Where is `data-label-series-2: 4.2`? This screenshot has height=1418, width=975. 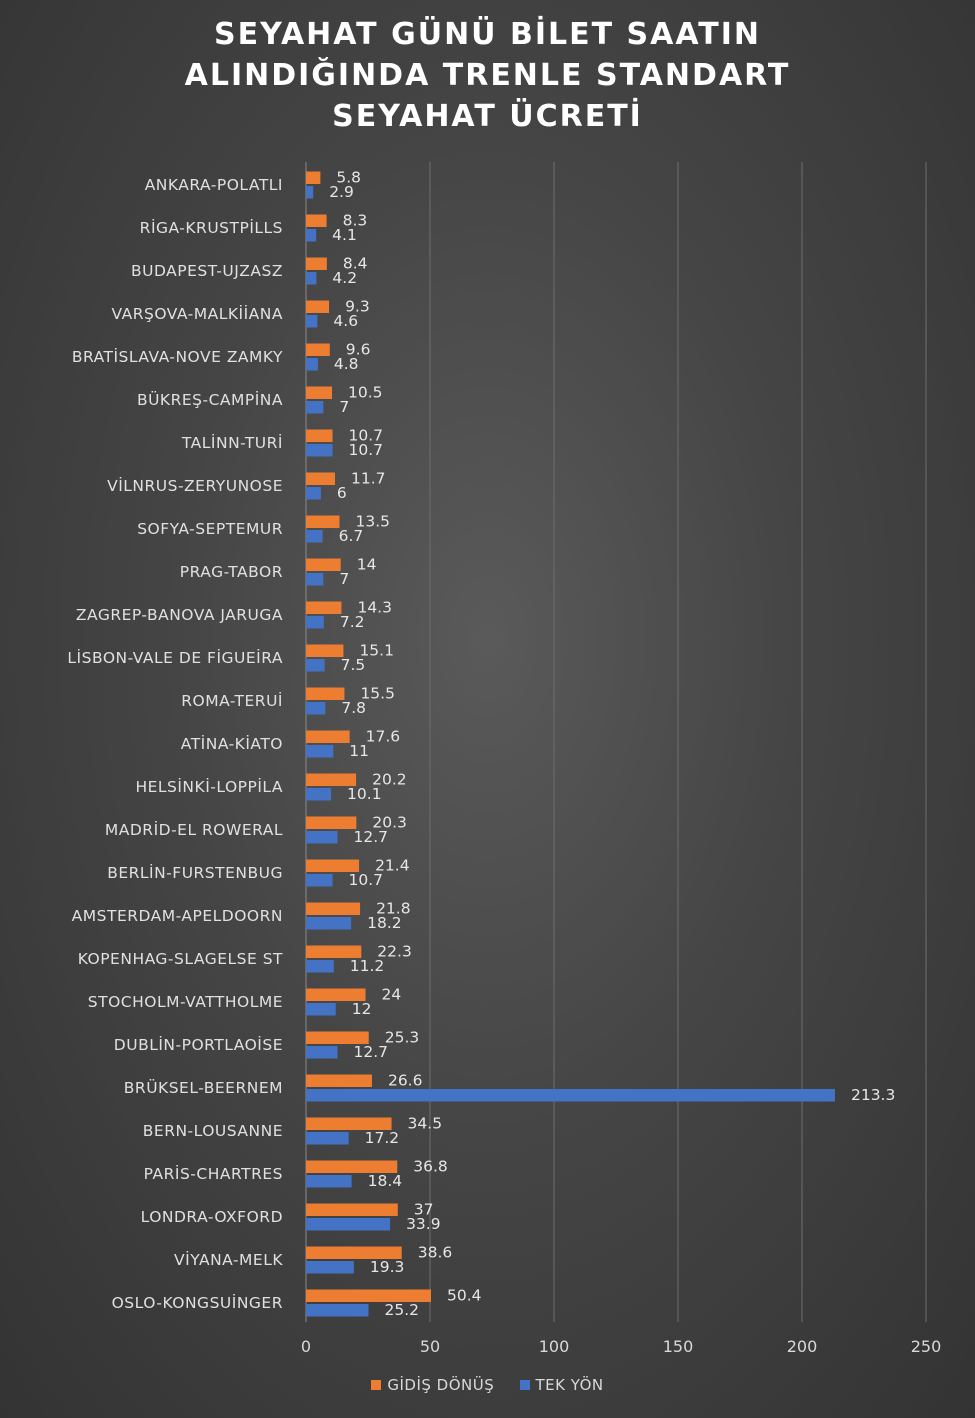 data-label-series-2: 4.2 is located at coordinates (344, 278).